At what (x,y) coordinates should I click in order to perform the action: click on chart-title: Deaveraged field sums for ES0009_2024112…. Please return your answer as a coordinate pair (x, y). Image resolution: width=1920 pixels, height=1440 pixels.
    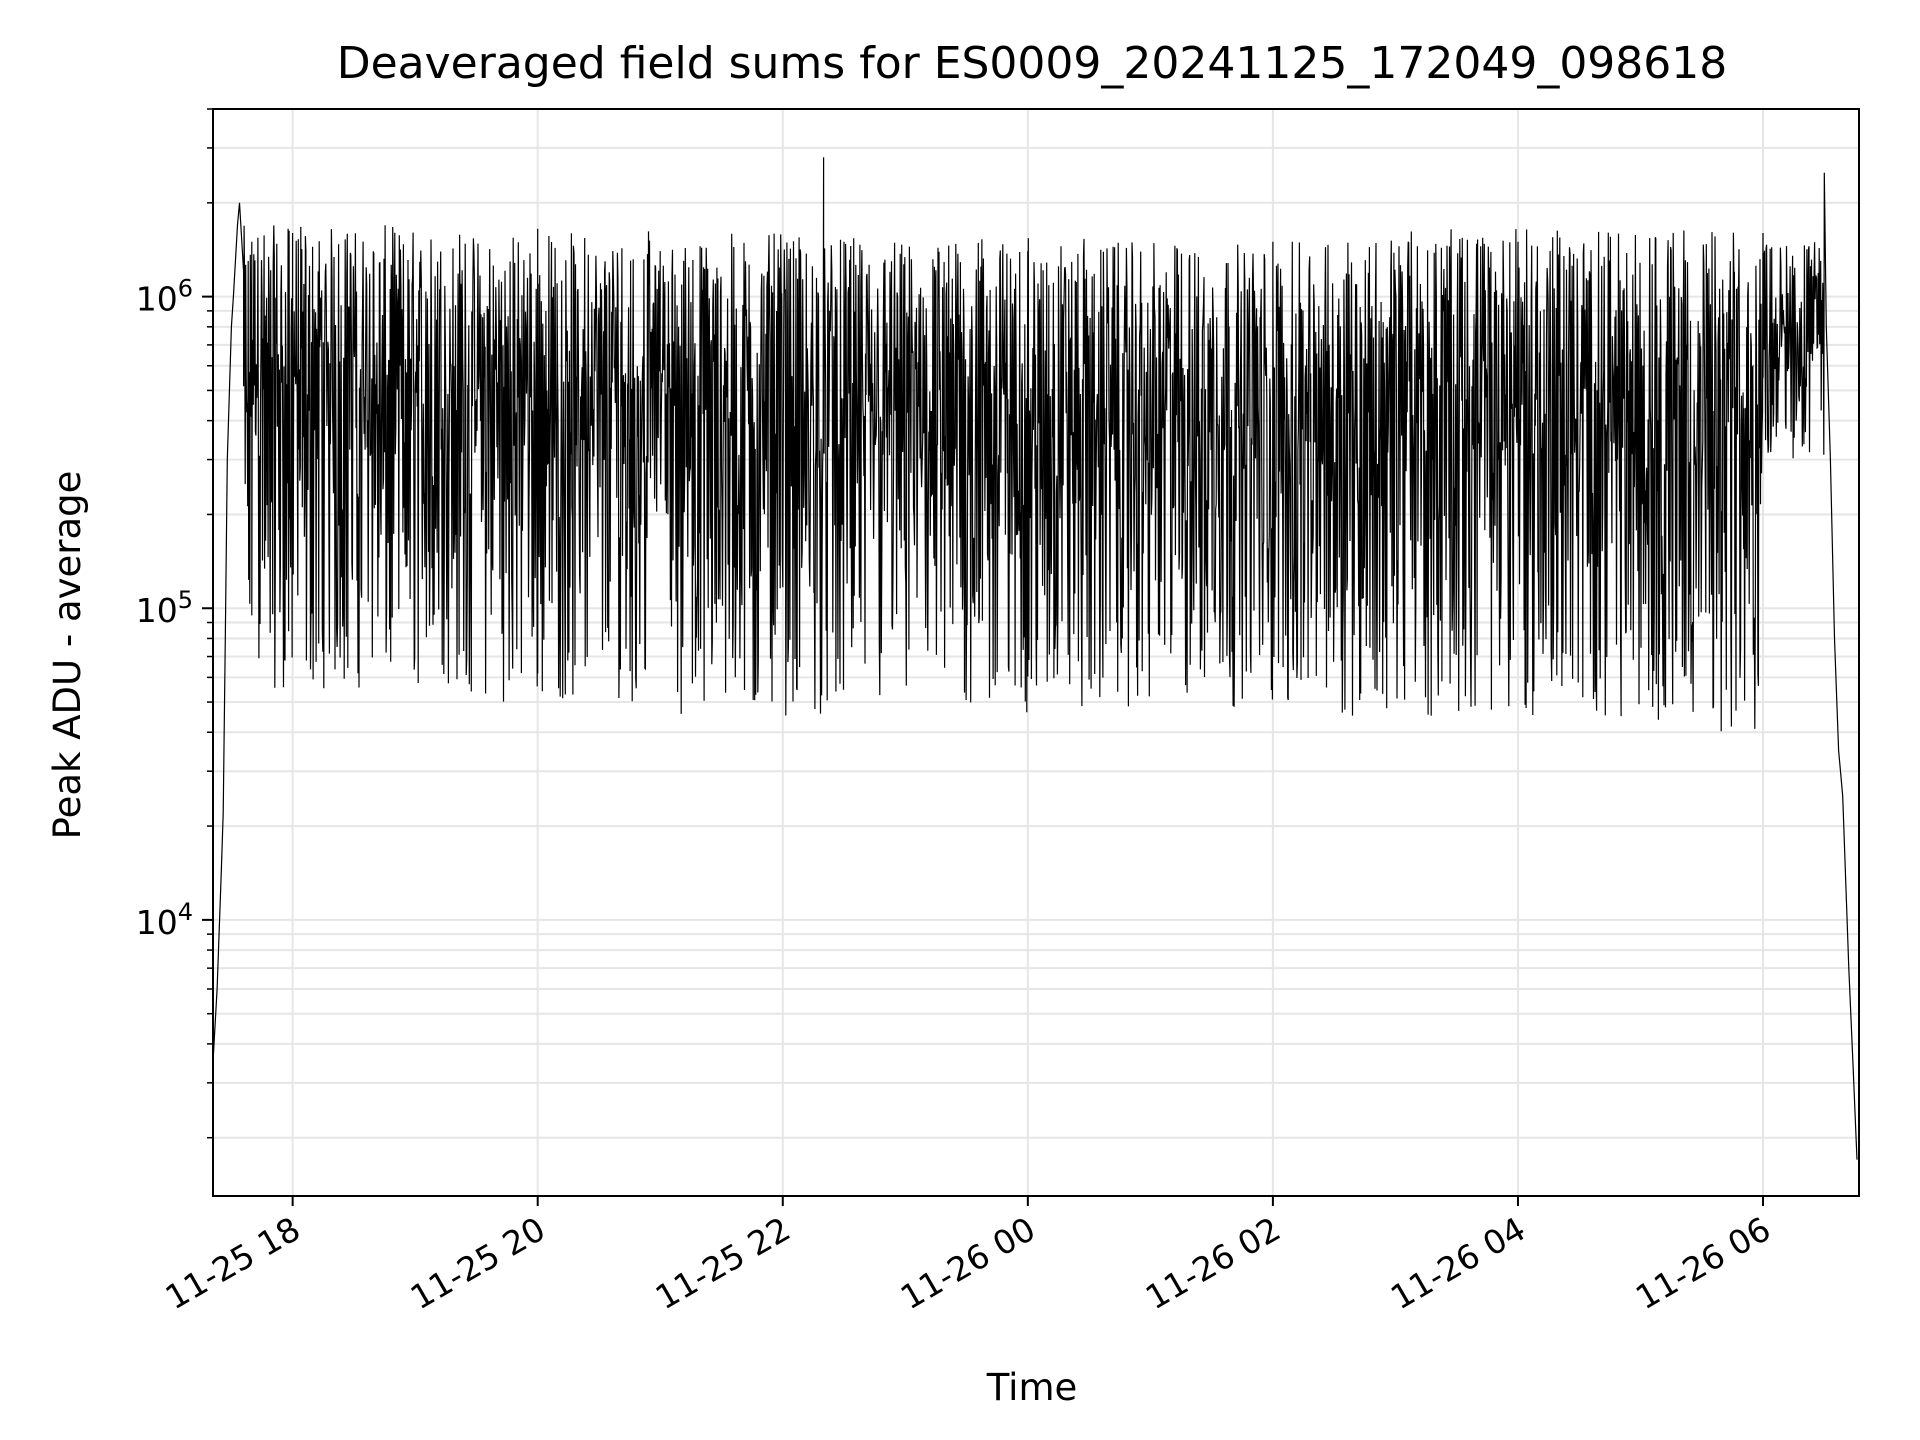
    Looking at the image, I should click on (1032, 63).